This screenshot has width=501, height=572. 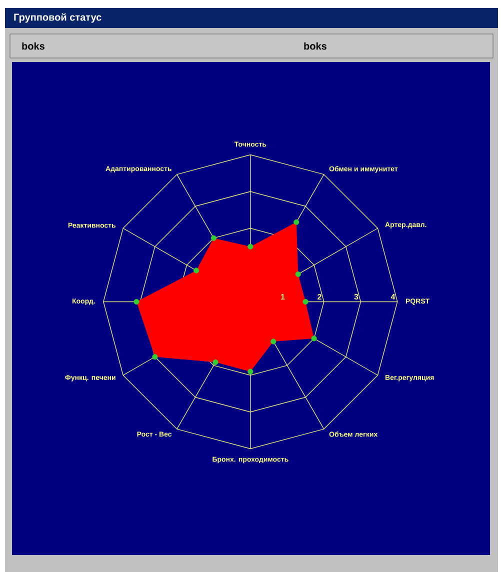 I want to click on y-tick-label: 3, so click(x=356, y=297).